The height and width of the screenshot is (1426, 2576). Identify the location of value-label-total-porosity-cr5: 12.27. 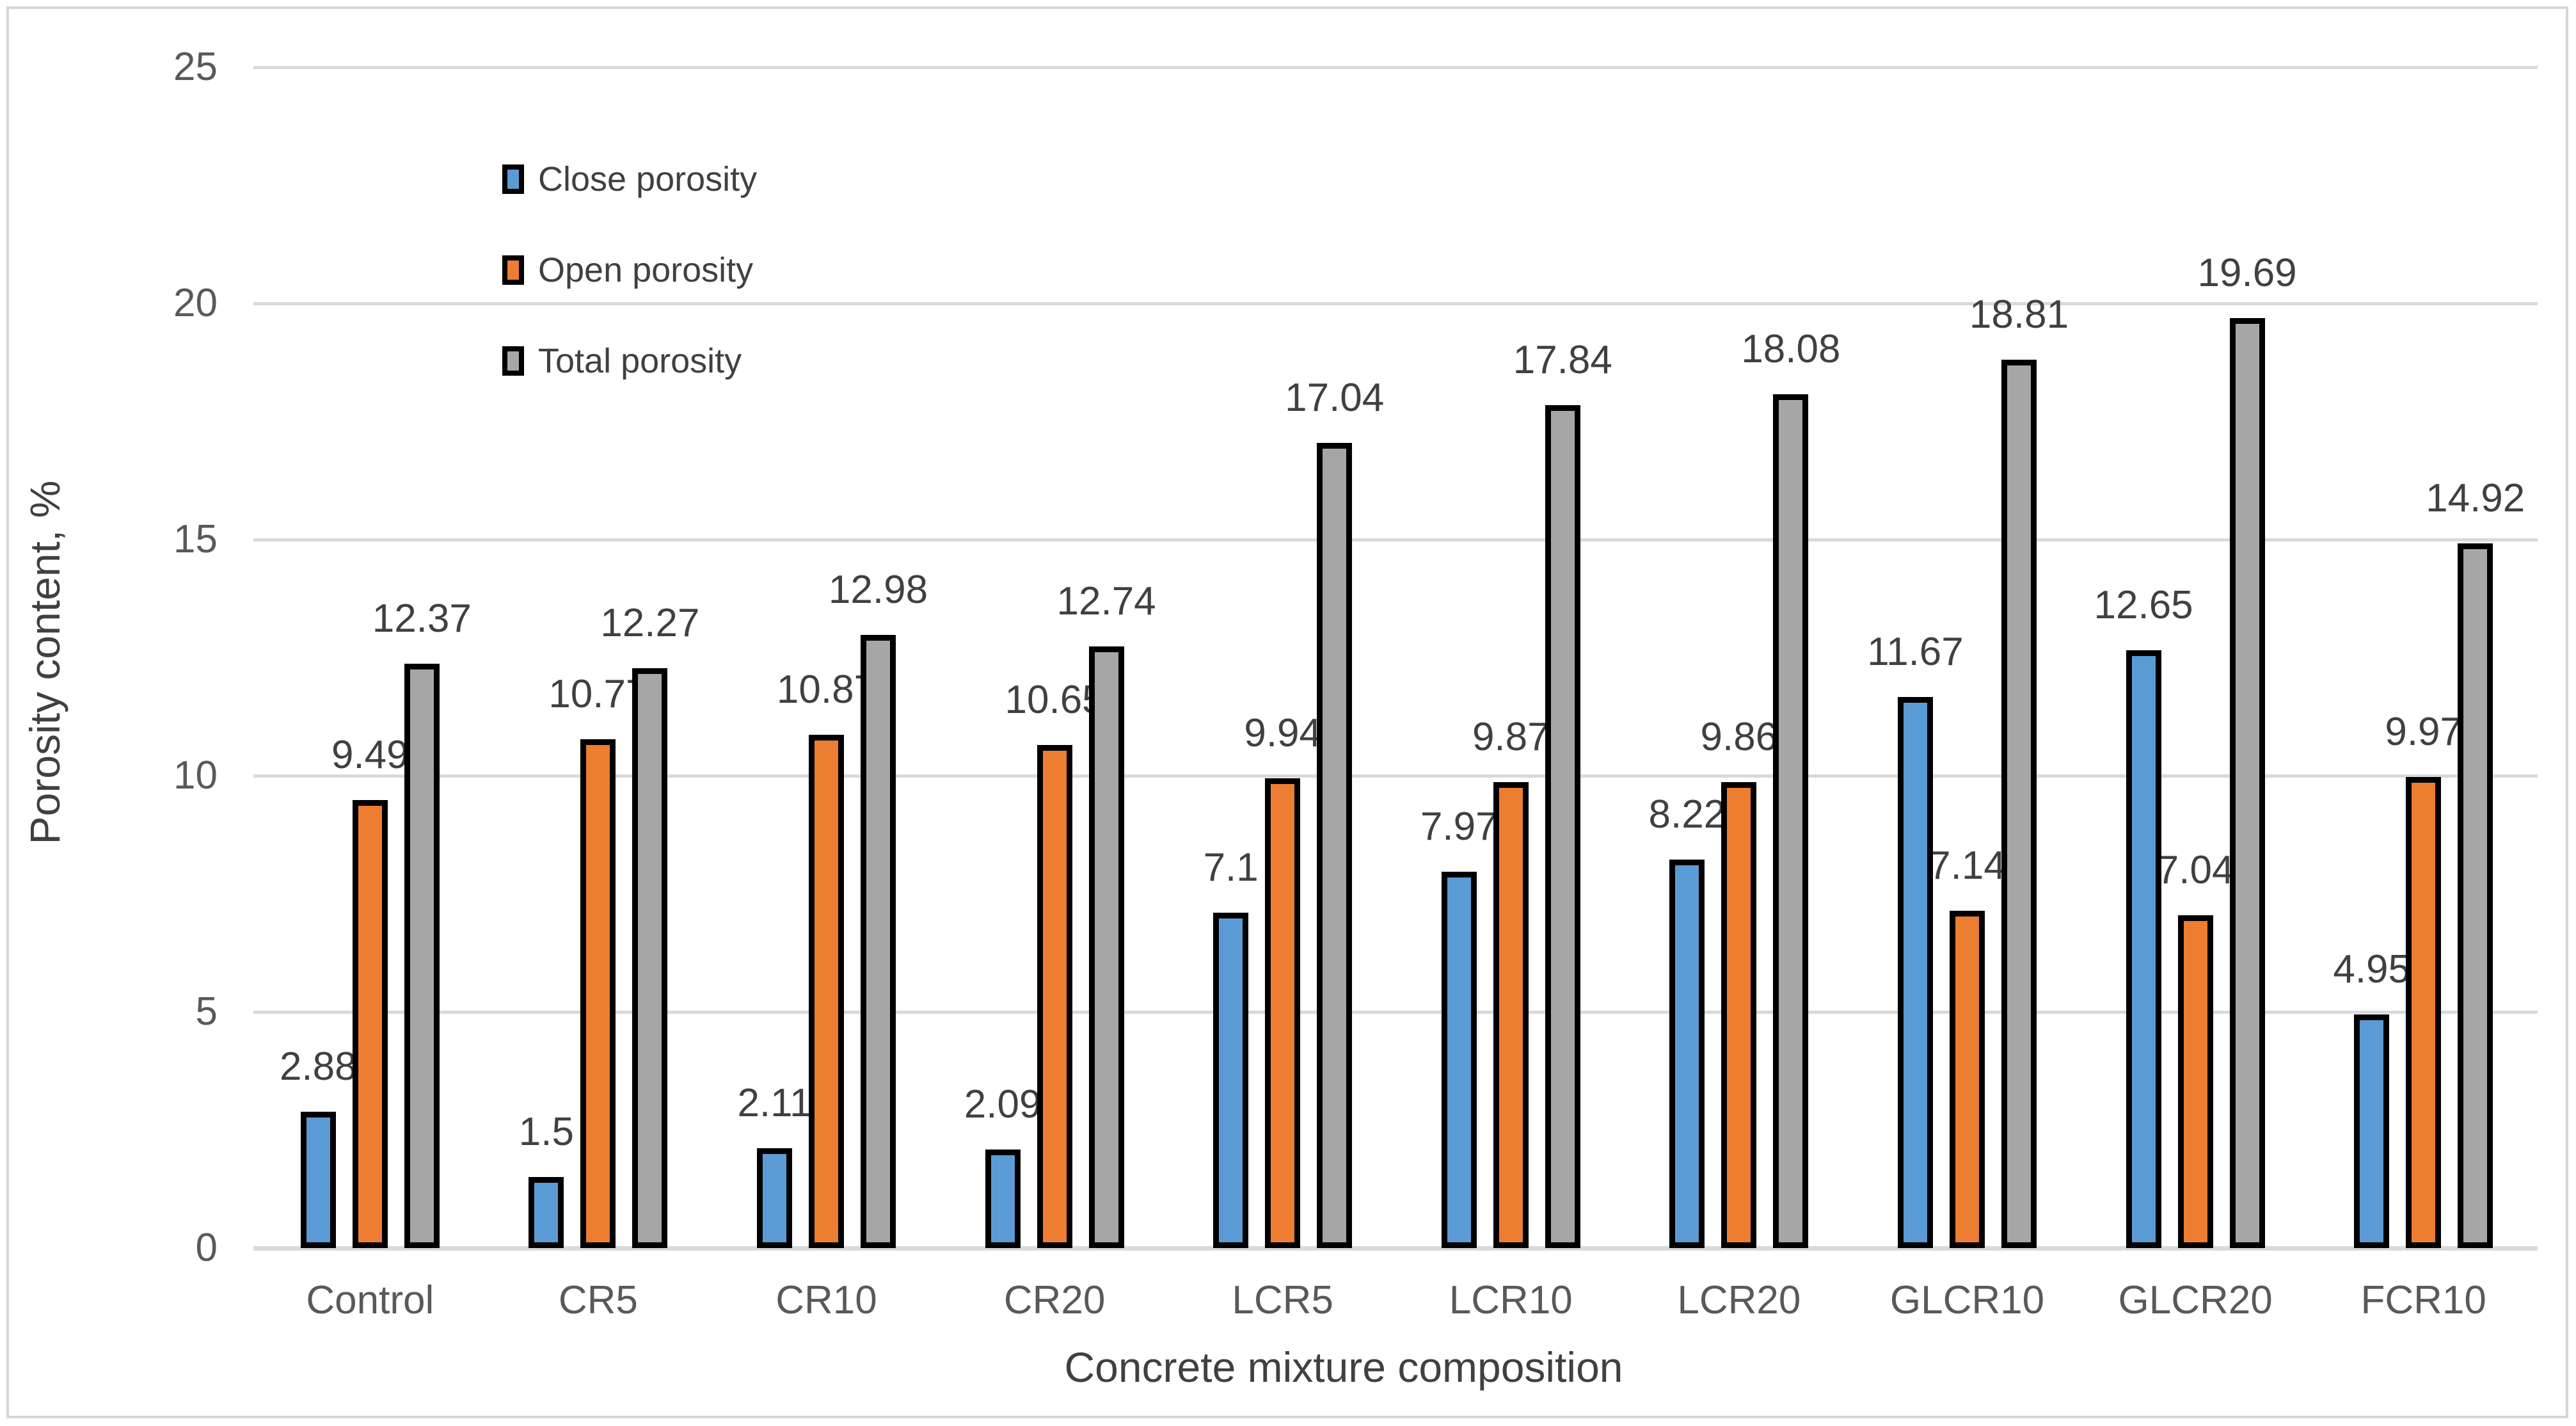
(650, 623).